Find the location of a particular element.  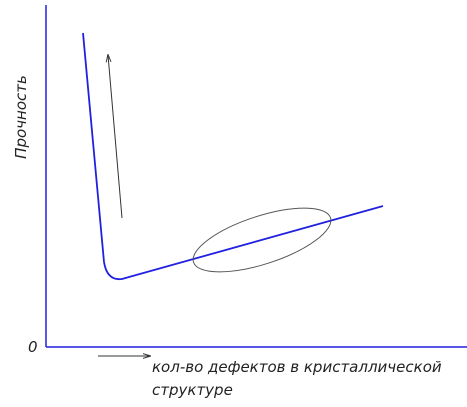

origin-label: 0 is located at coordinates (33, 347).